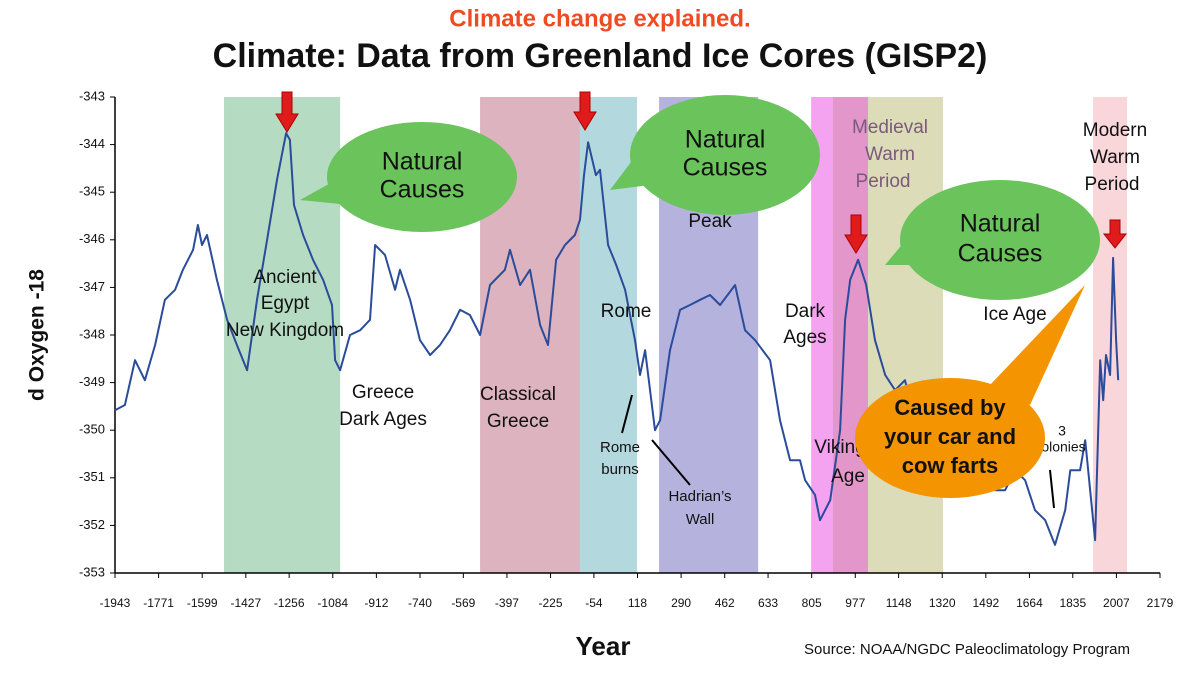 The width and height of the screenshot is (1200, 675). Describe the element at coordinates (289, 603) in the screenshot. I see `x-tick-label: -1256` at that location.